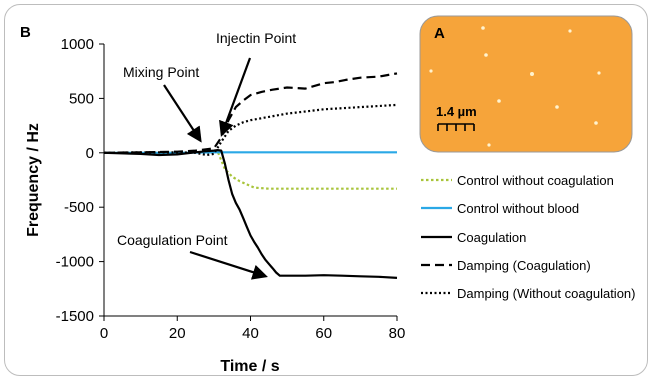  I want to click on legend-label-4: Damping (Coagulation), so click(524, 265).